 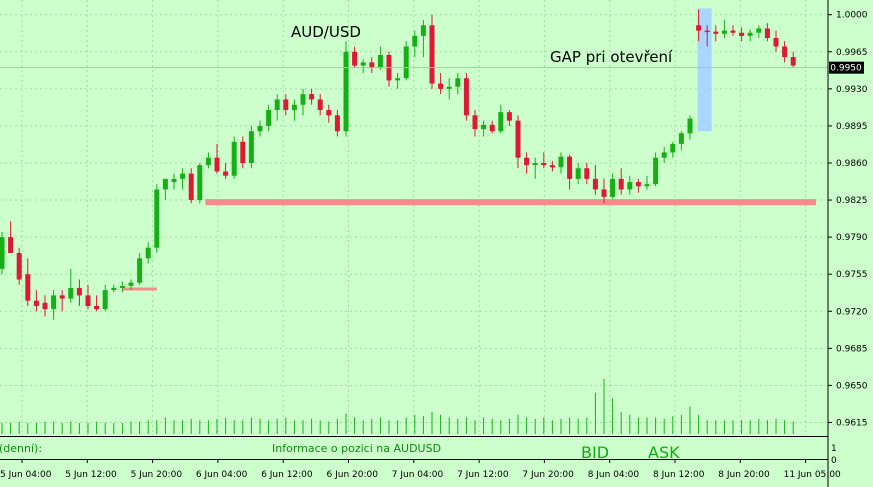 I want to click on y-tick-label: 0.9650, so click(x=852, y=386).